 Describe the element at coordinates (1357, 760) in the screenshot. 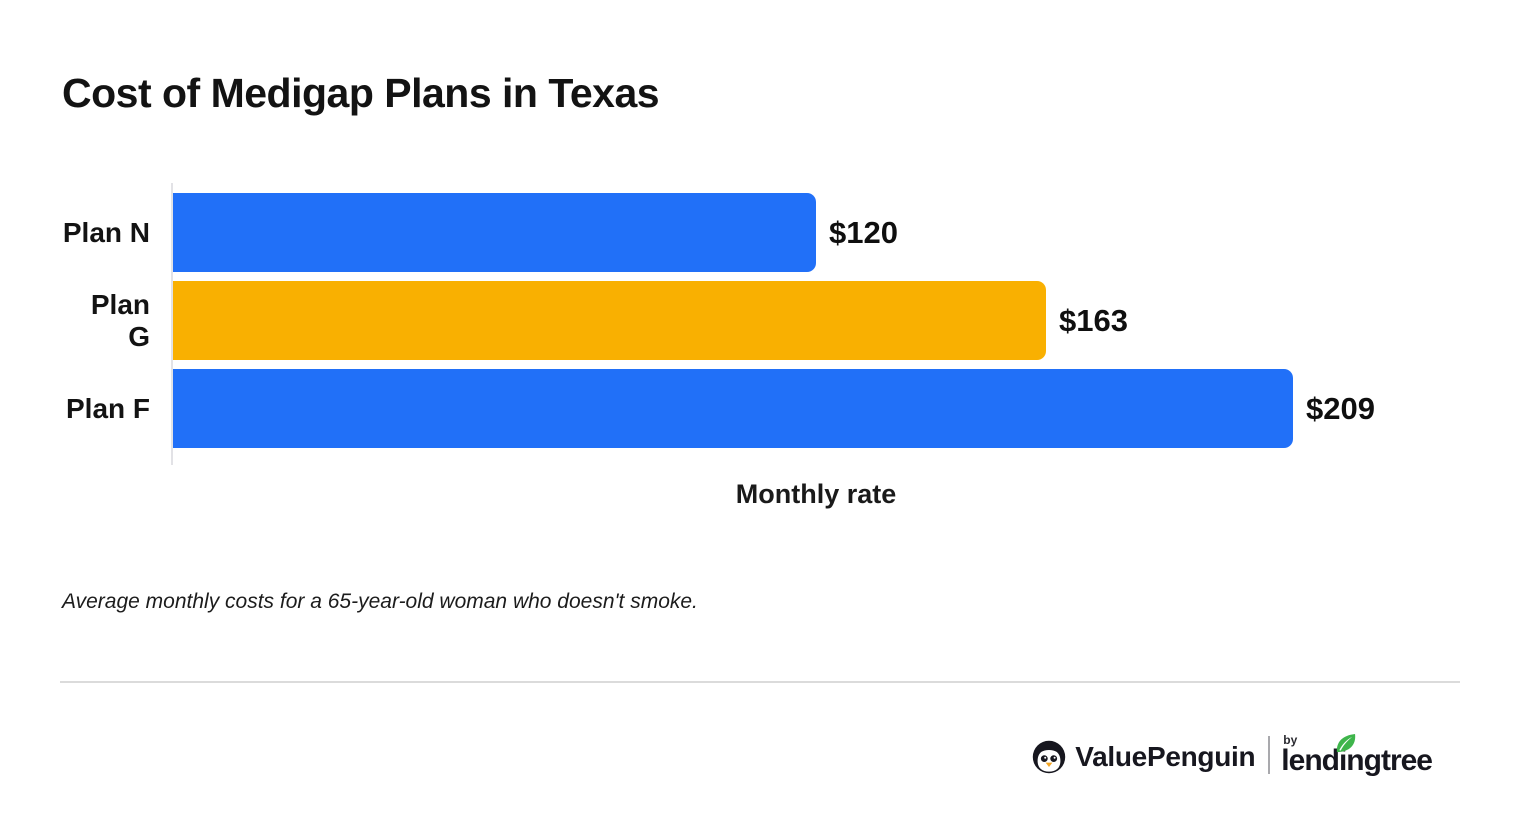

I see `lendingtree-text: lendingtree` at that location.